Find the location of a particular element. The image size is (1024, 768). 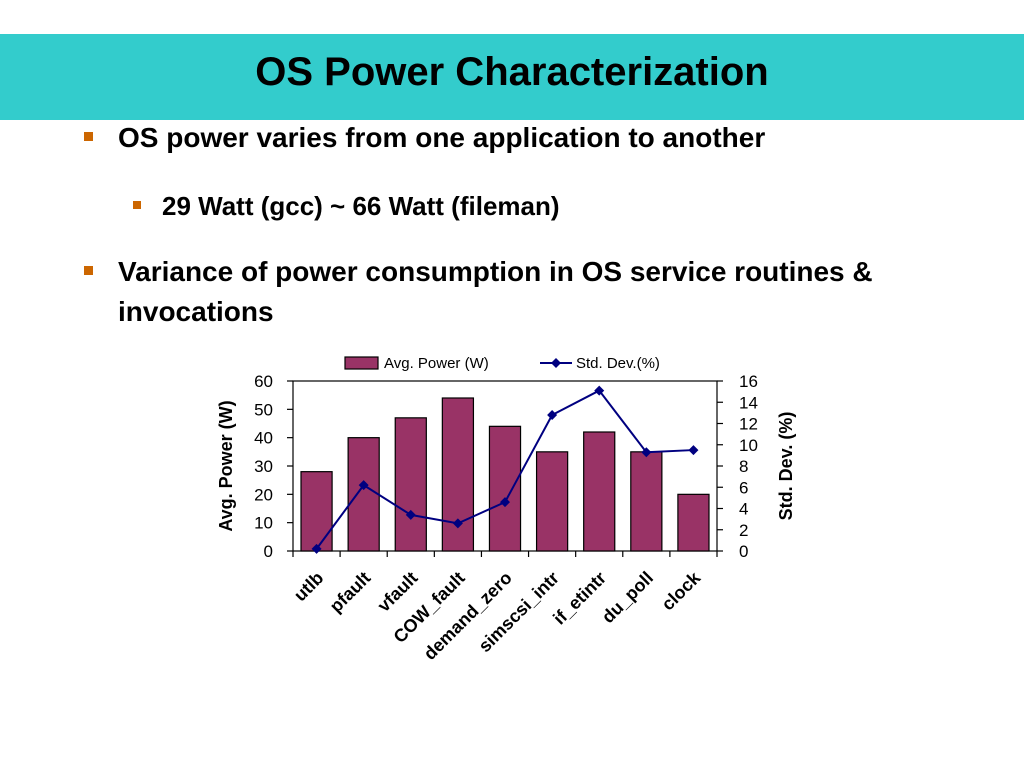

y2-tick-label: 2 is located at coordinates (743, 530).